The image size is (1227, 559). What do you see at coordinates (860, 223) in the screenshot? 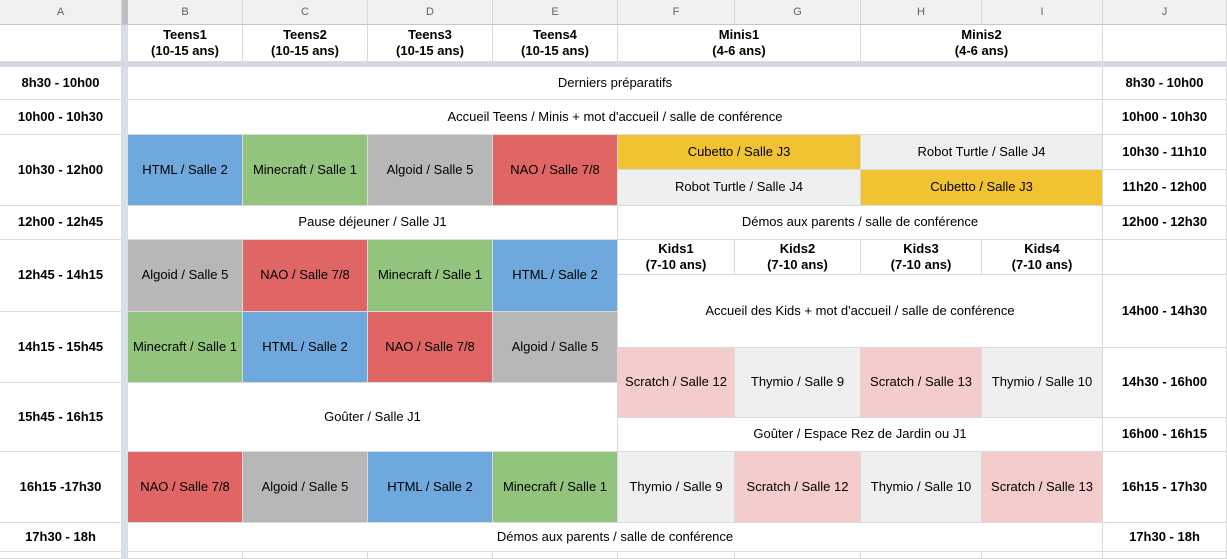
I see `event-demos-parents-midi: Démos aux parents / salle de conférence` at bounding box center [860, 223].